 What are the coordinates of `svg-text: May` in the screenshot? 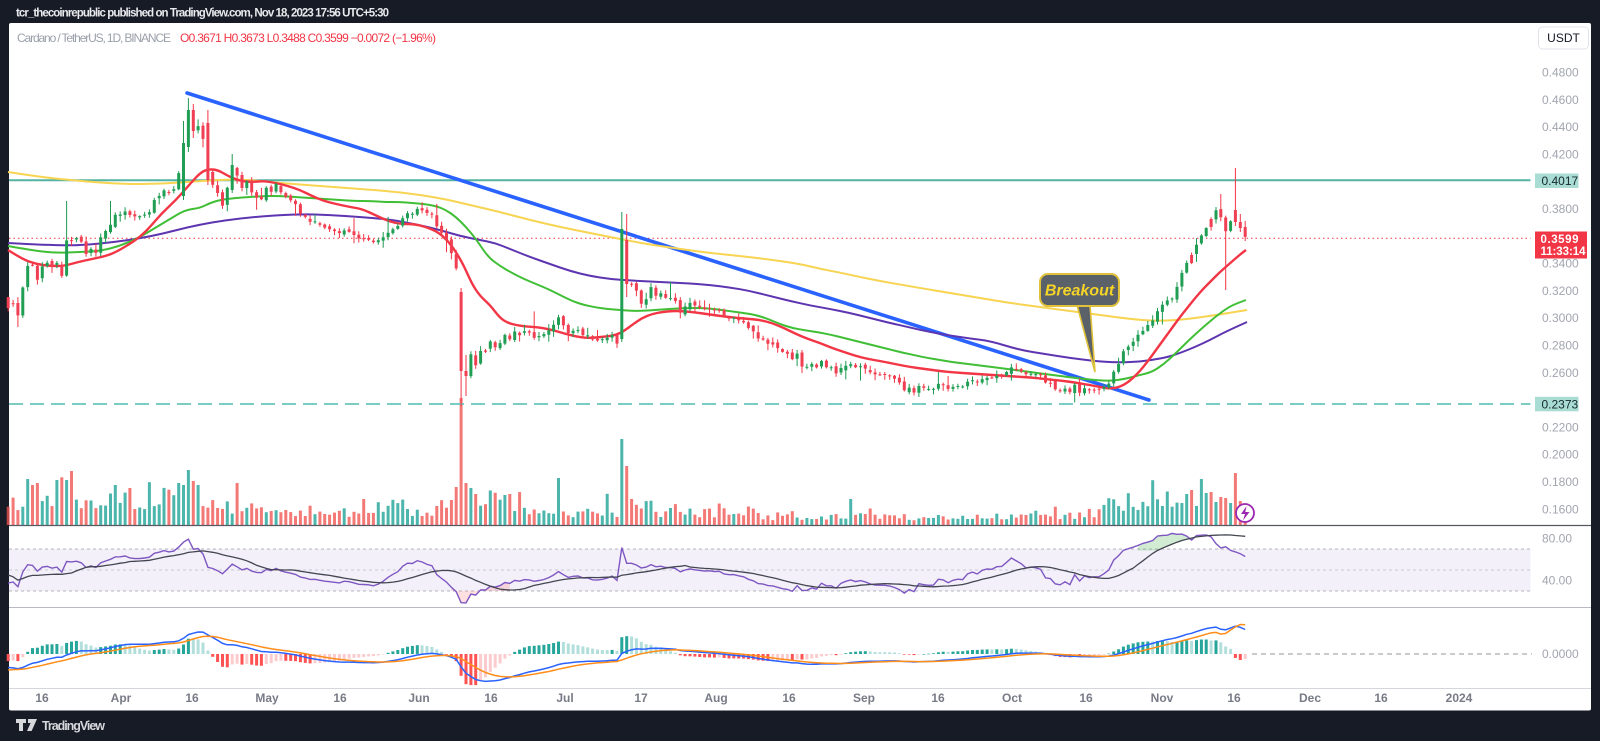 It's located at (267, 698).